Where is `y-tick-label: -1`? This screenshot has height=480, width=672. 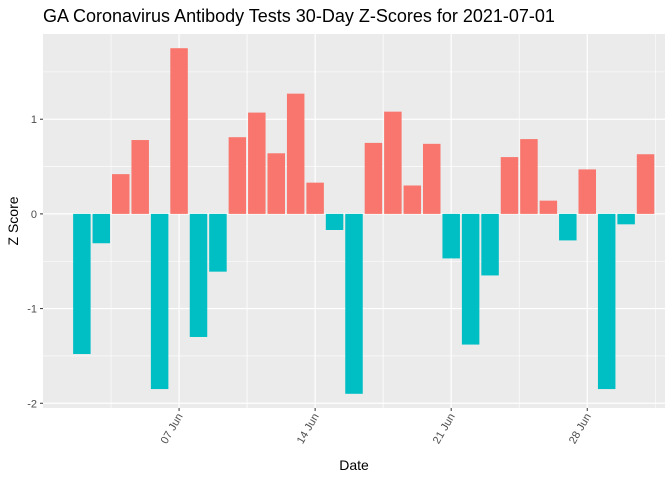 y-tick-label: -1 is located at coordinates (32, 310).